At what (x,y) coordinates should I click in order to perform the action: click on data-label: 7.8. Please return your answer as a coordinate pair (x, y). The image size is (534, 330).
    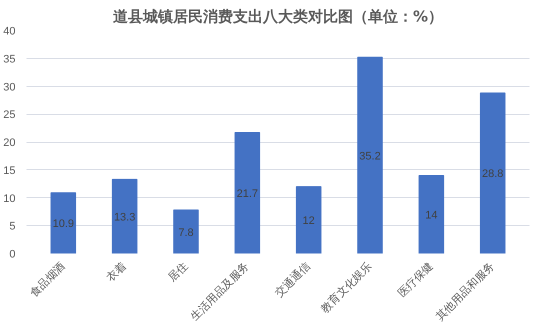
    Looking at the image, I should click on (186, 232).